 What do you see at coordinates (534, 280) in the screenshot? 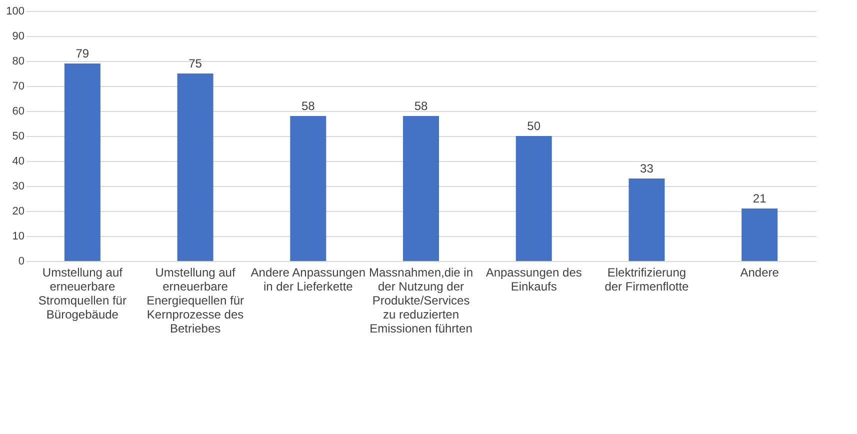
I see `x-tick-label: Anpassungen des Einkaufs` at bounding box center [534, 280].